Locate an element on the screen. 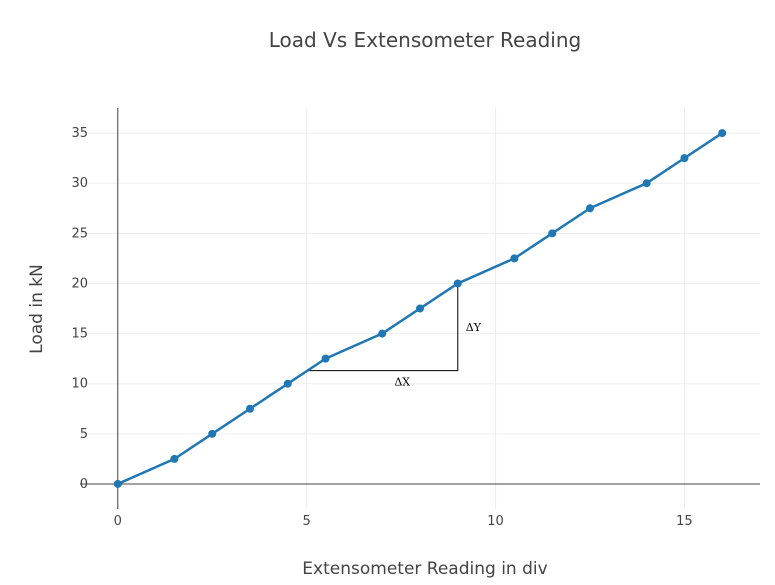  y-tick-label: 10 is located at coordinates (79, 384).